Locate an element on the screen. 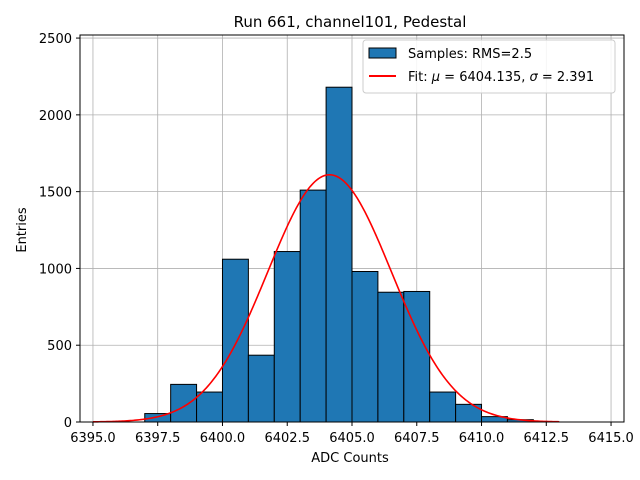 Image resolution: width=640 pixels, height=480 pixels. x-tick-label-5: 6407.5 is located at coordinates (417, 438).